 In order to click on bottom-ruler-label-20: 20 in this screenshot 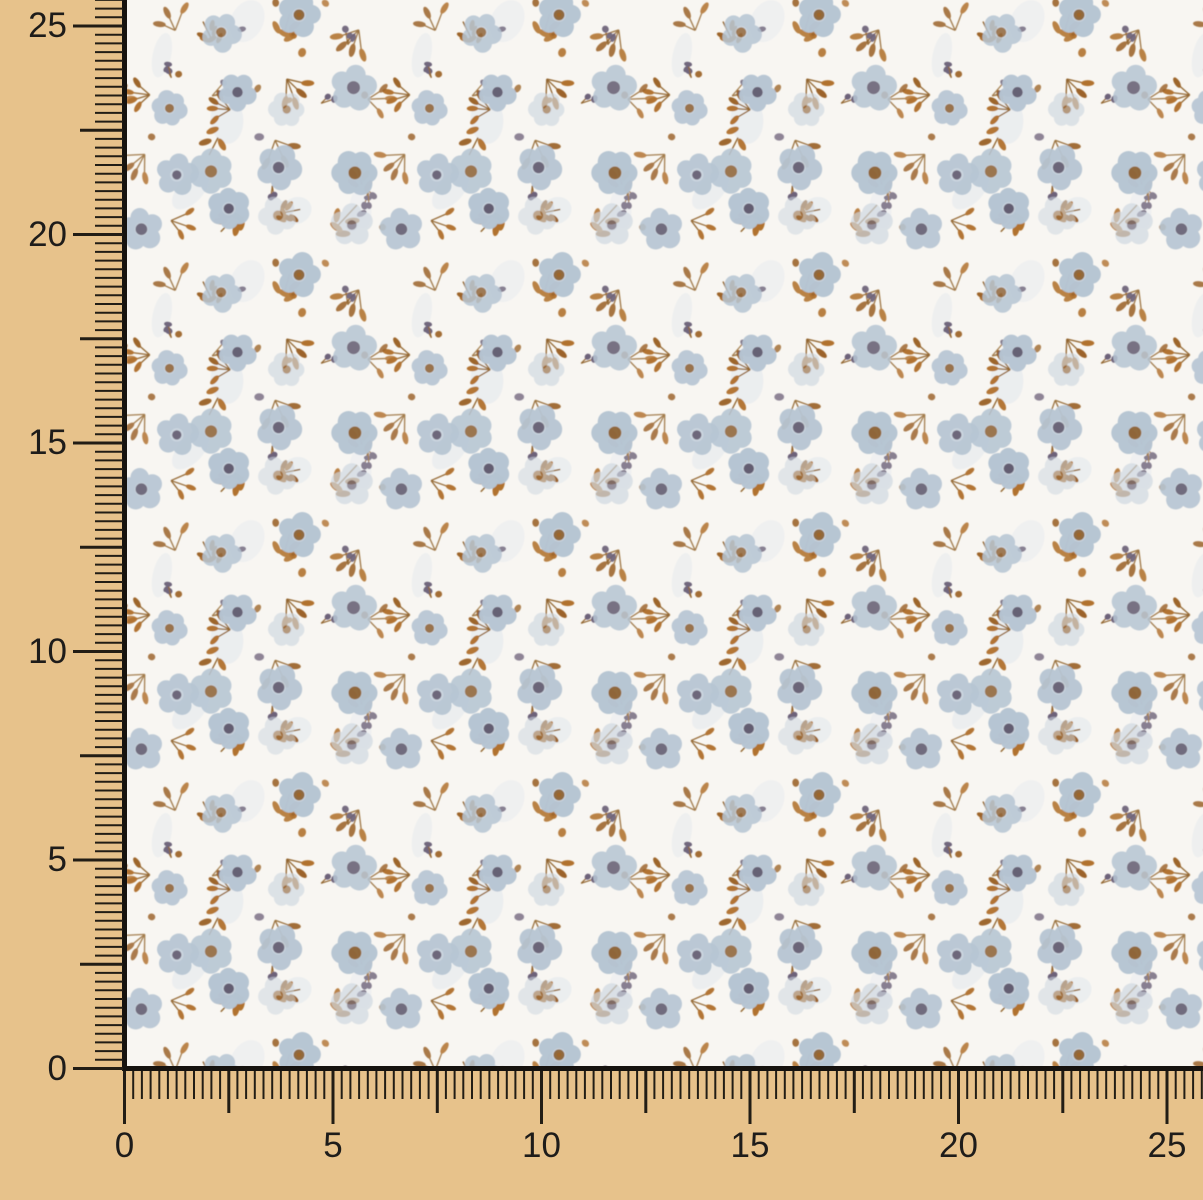, I will do `click(958, 1145)`.